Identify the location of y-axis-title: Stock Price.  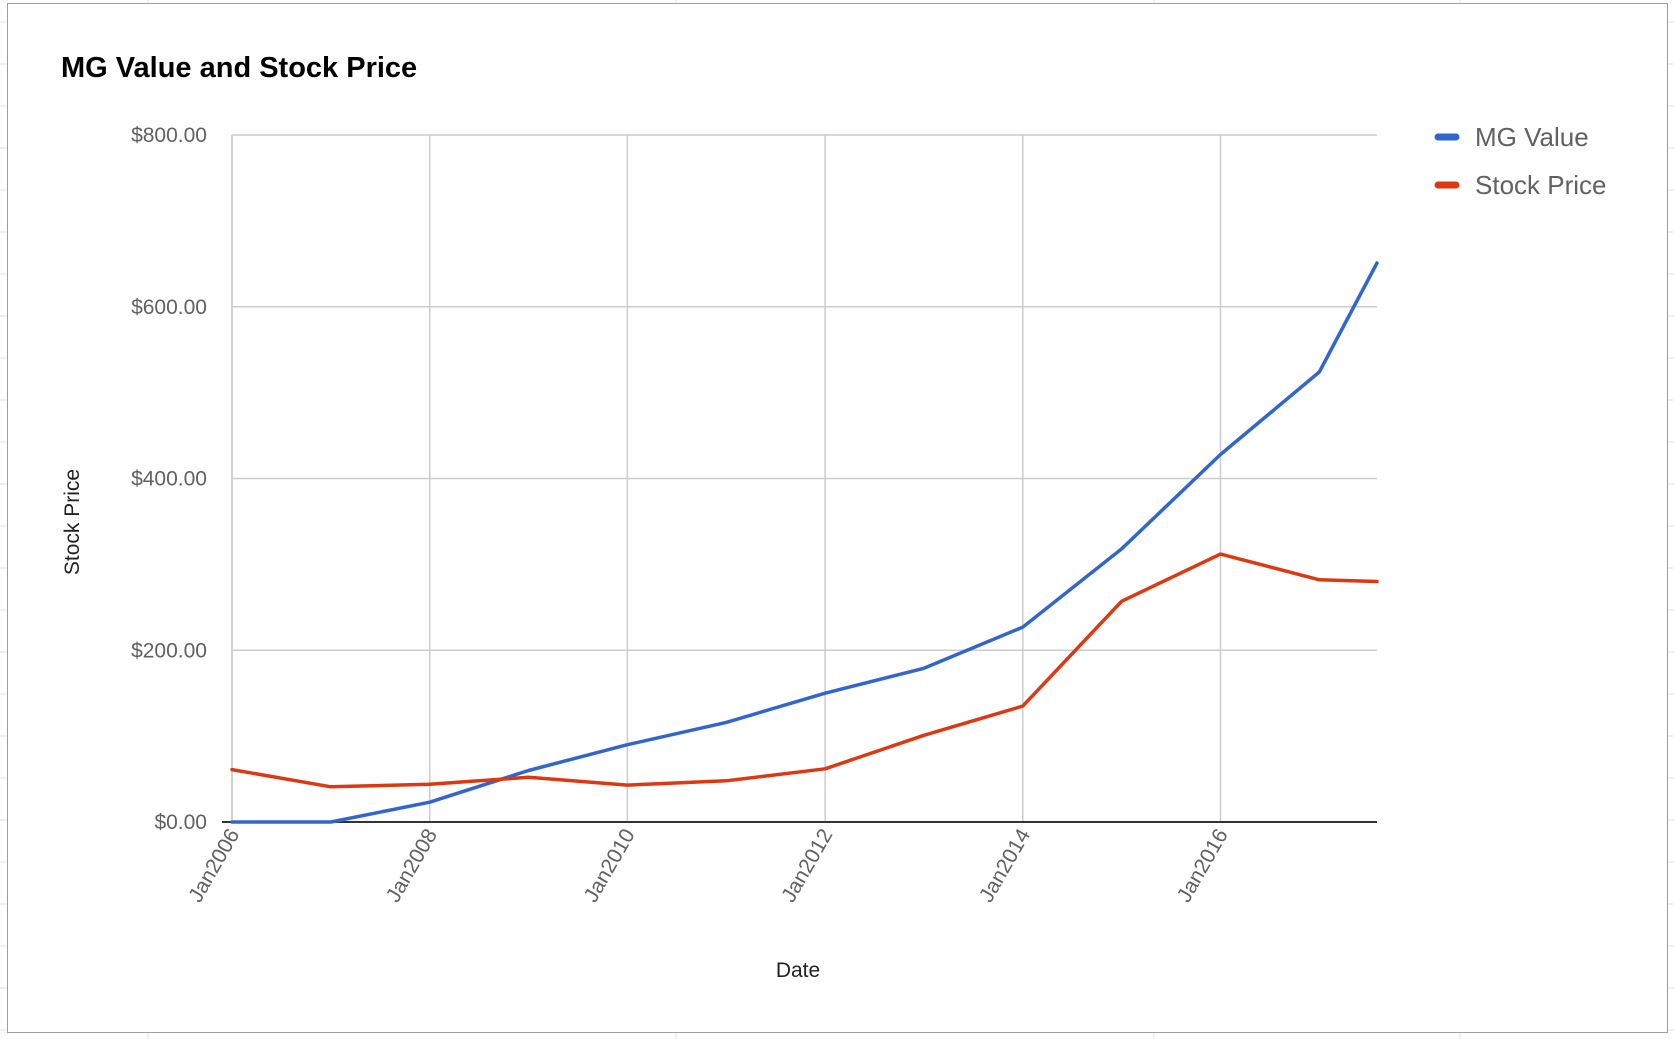
(72, 522).